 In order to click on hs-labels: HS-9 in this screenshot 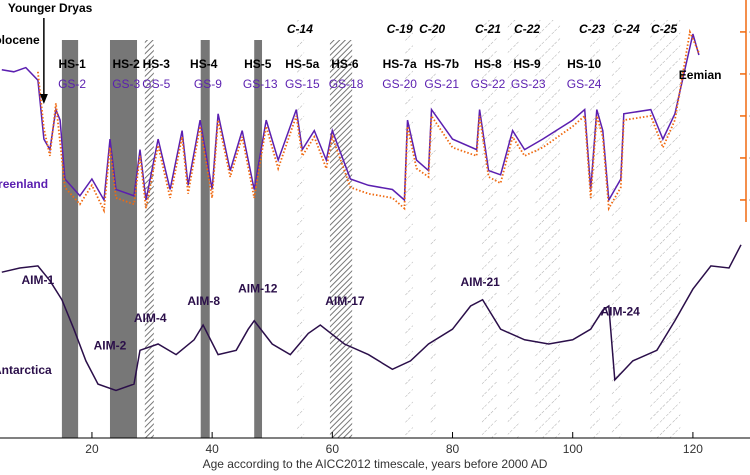, I will do `click(527, 64)`.